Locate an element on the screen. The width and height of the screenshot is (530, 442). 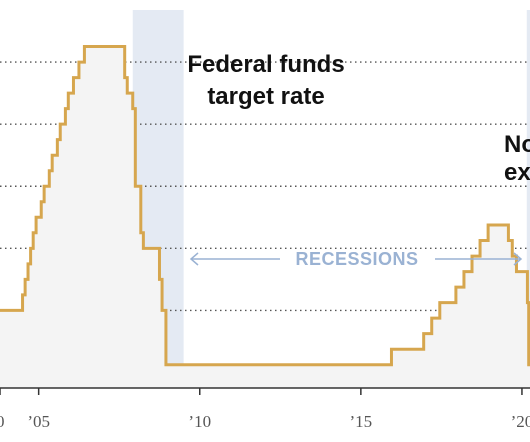
x-tick-label-4: ’15 is located at coordinates (361, 421).